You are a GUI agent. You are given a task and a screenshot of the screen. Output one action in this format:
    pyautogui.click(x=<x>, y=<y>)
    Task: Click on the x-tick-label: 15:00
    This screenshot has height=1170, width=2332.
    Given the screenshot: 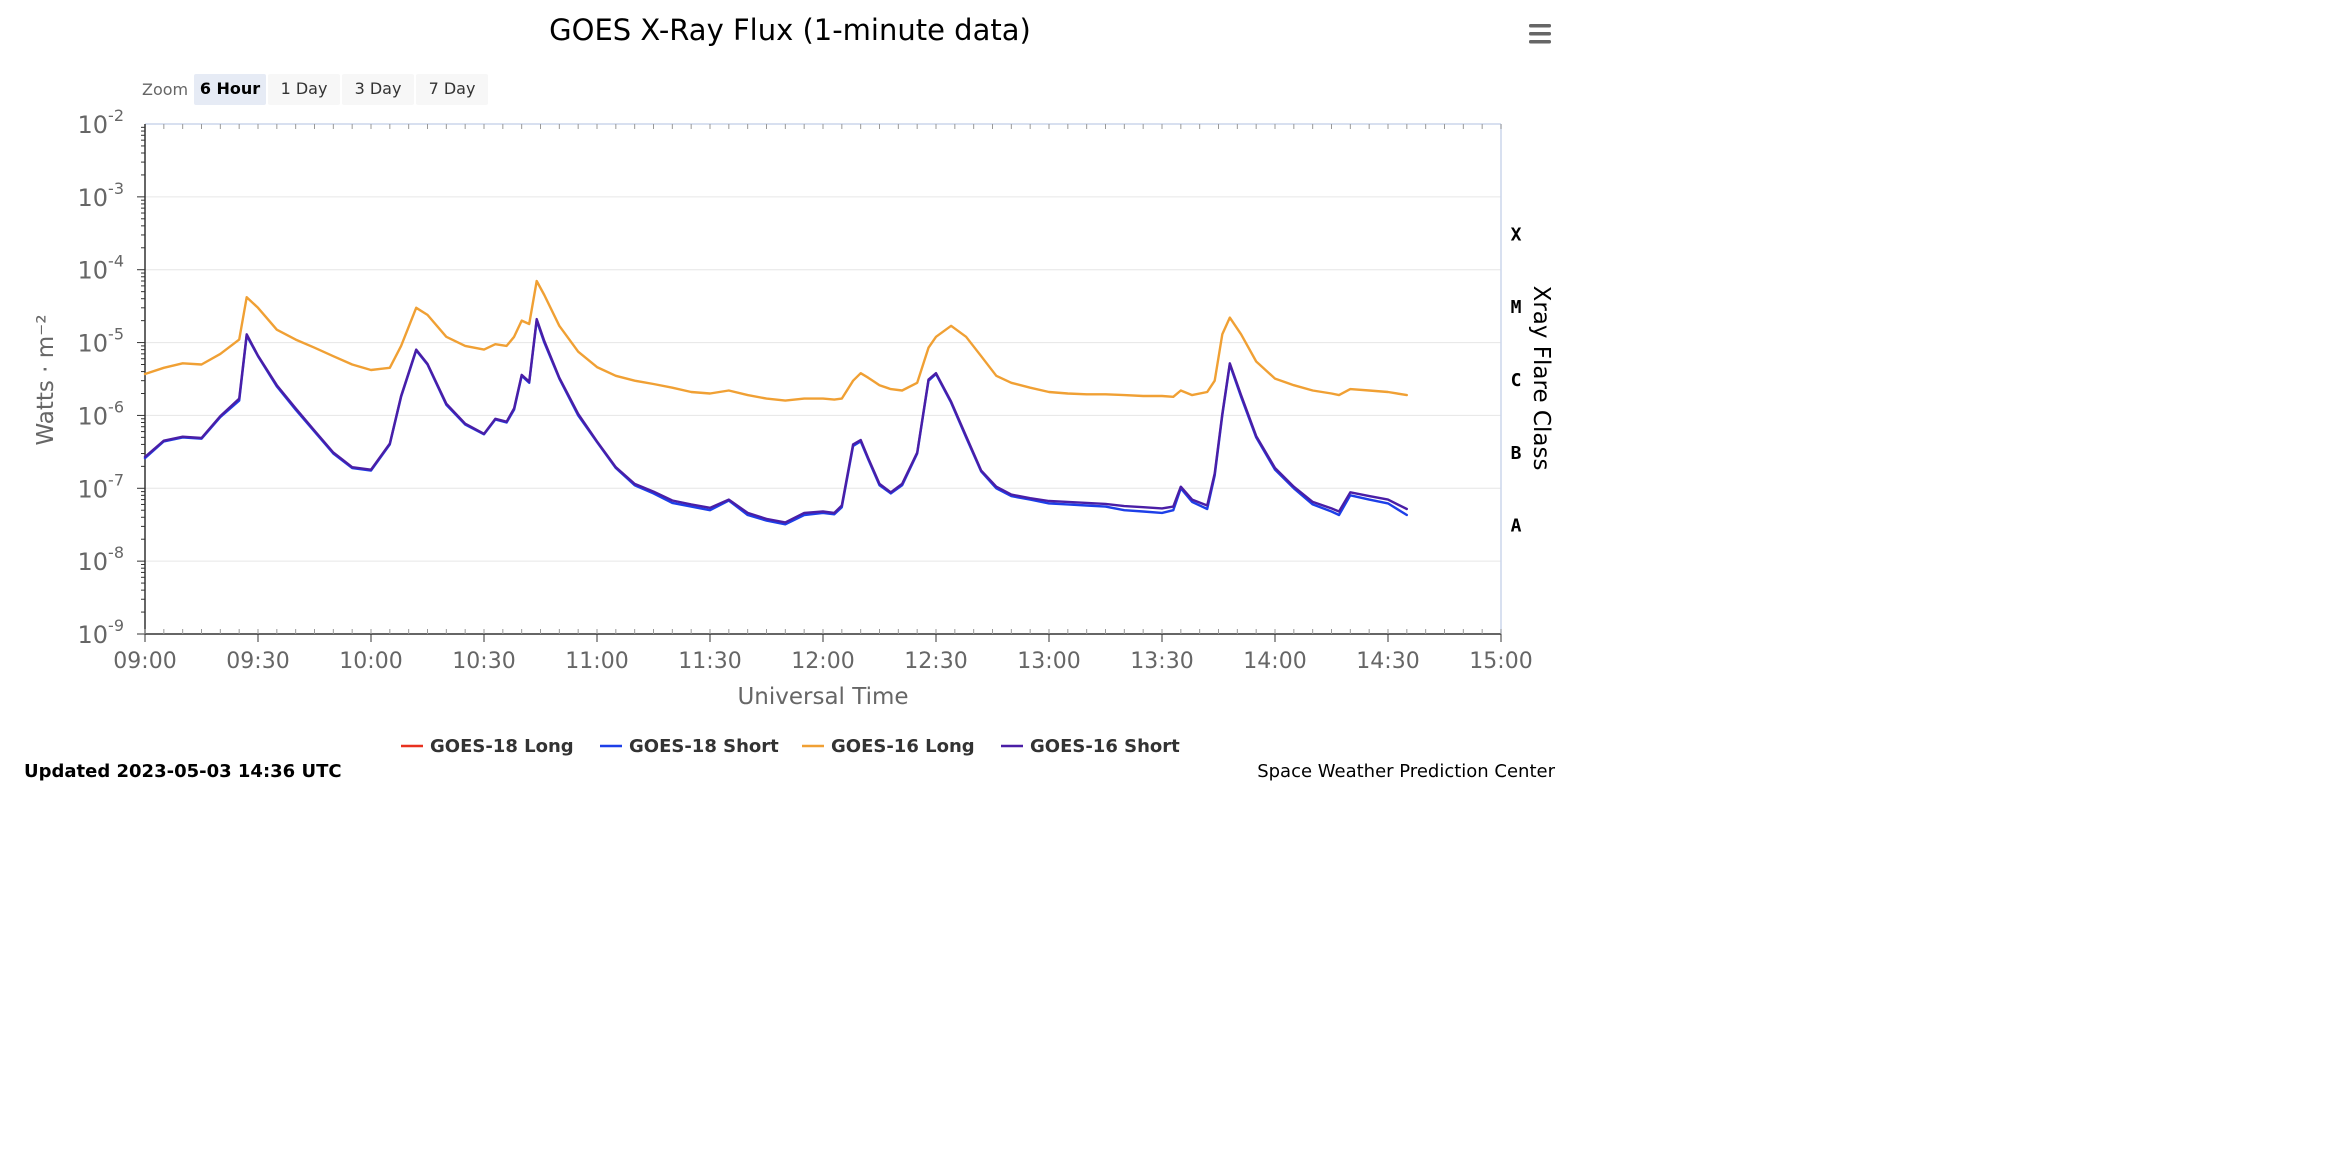 What is the action you would take?
    pyautogui.click(x=1500, y=661)
    